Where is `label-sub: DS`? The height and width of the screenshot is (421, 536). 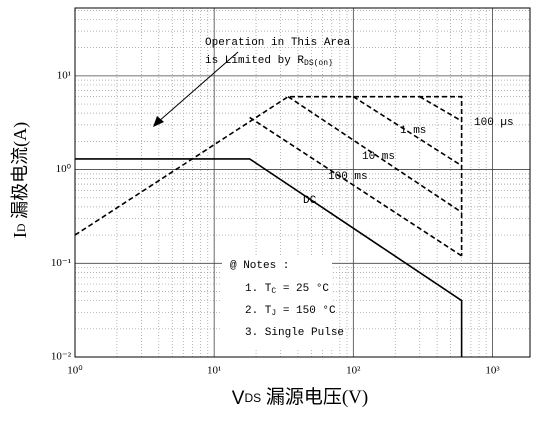
label-sub: DS is located at coordinates (252, 398).